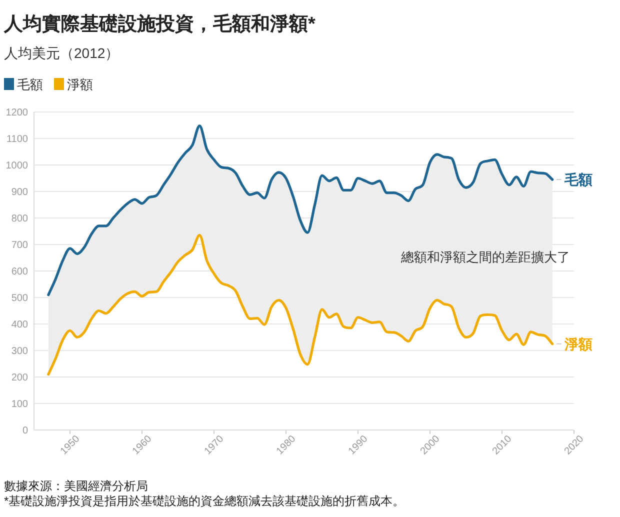 The width and height of the screenshot is (620, 517). What do you see at coordinates (19, 378) in the screenshot?
I see `y-tick-label: 200` at bounding box center [19, 378].